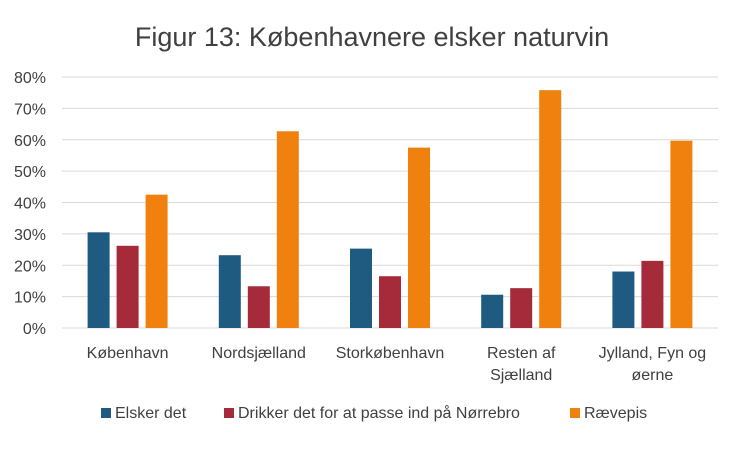  I want to click on y-tick-label: 20%, so click(30, 266).